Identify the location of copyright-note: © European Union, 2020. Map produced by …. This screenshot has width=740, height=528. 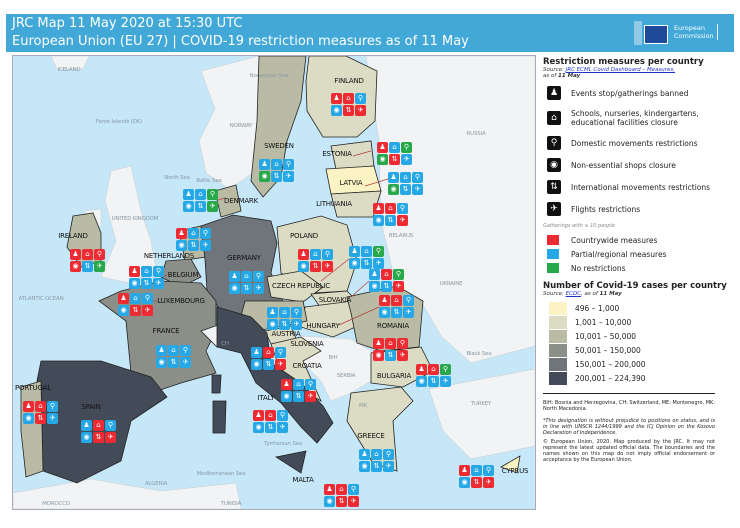
(629, 451).